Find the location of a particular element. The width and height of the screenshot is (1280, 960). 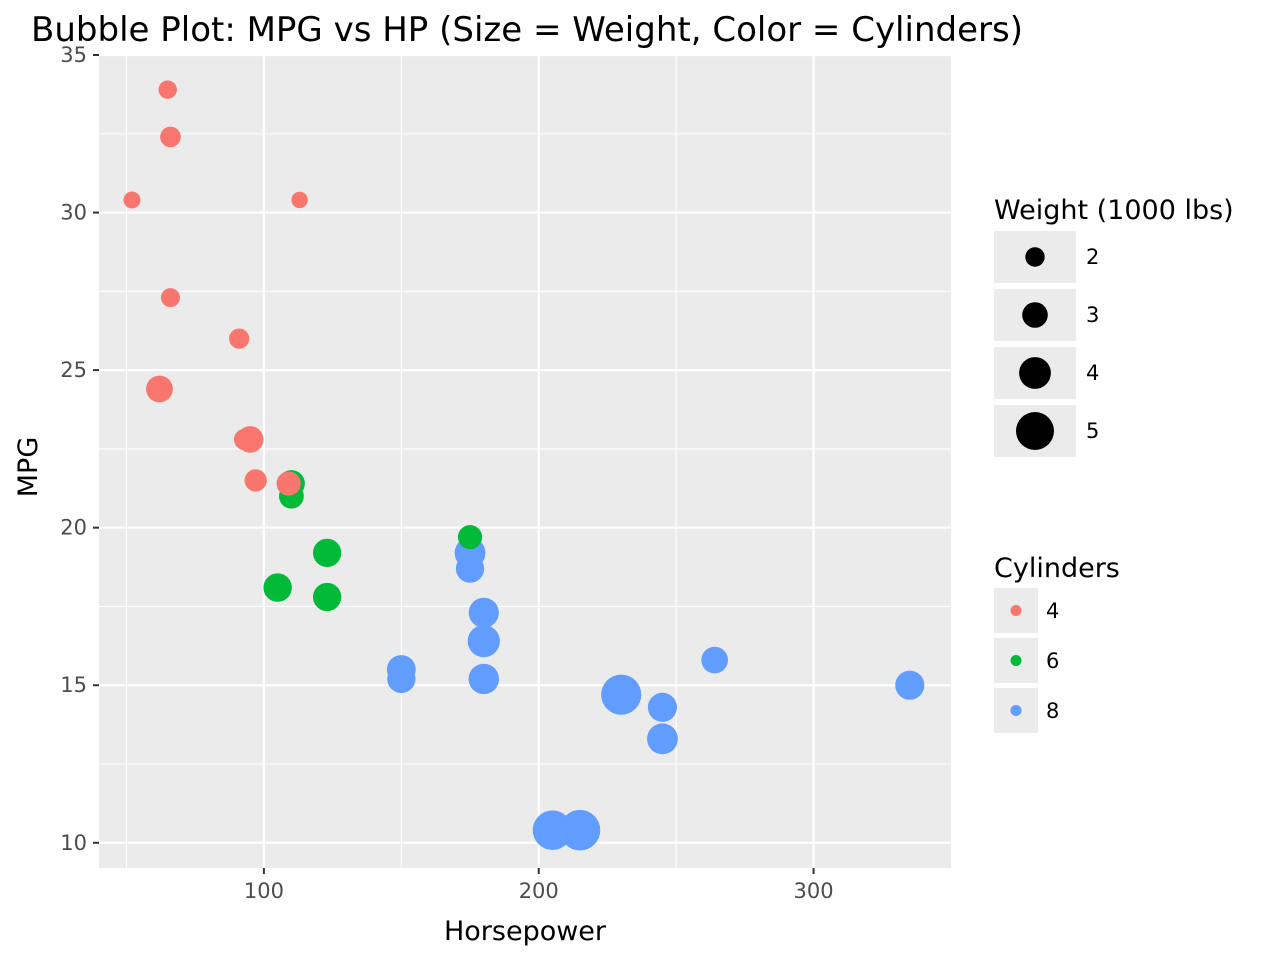

y-tick-label: 30 is located at coordinates (73, 213).